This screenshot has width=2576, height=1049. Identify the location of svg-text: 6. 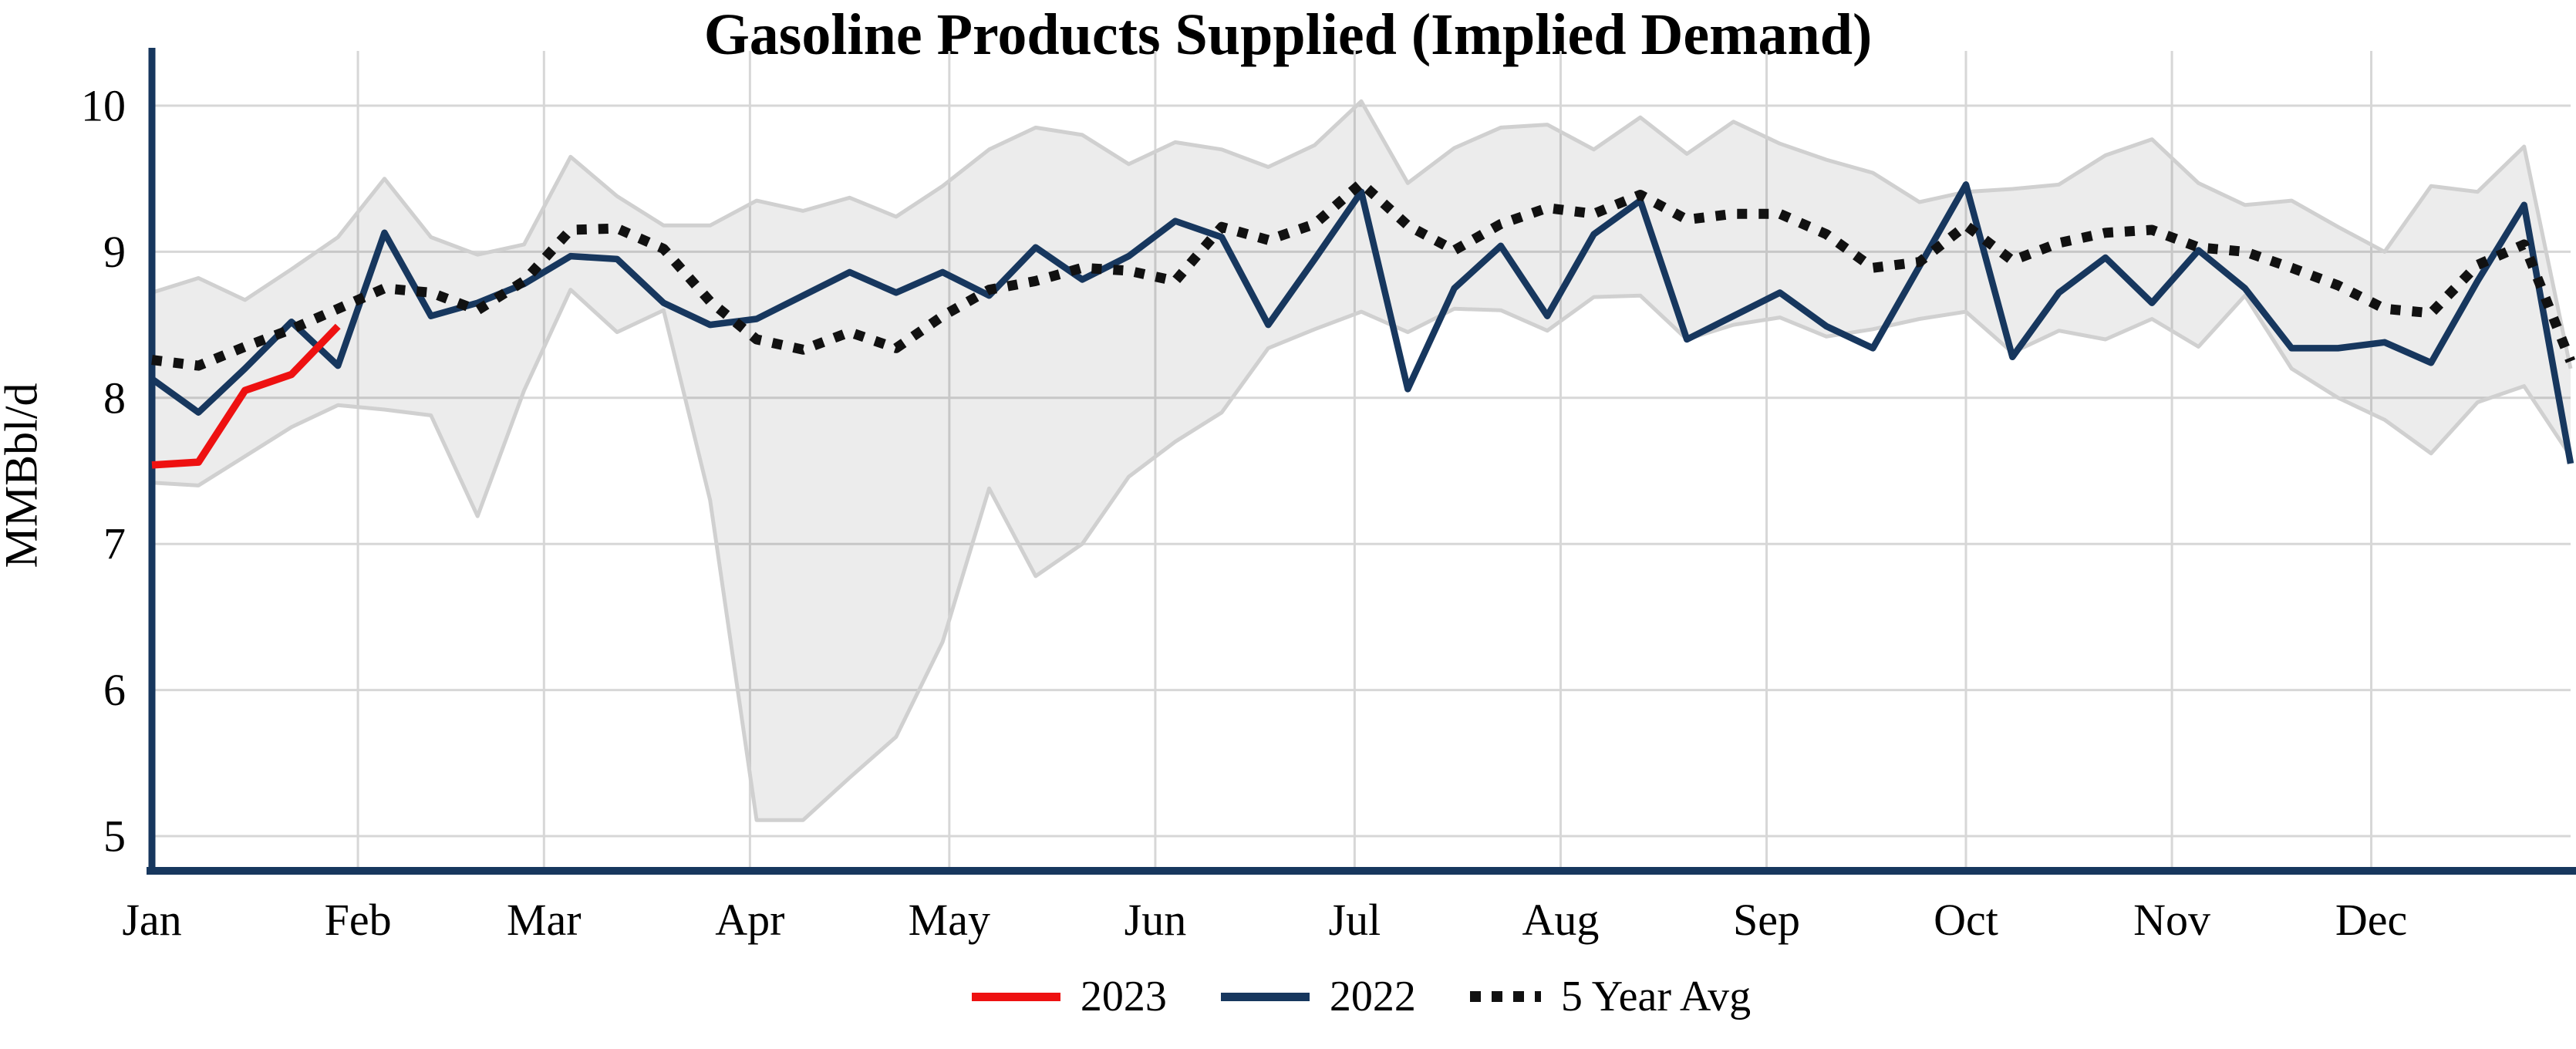
(114, 690).